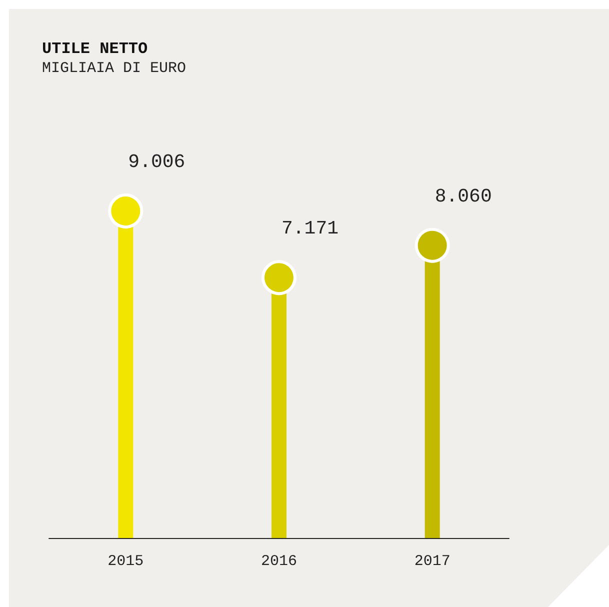 This screenshot has height=607, width=609. I want to click on x-tick-label: 2016, so click(279, 561).